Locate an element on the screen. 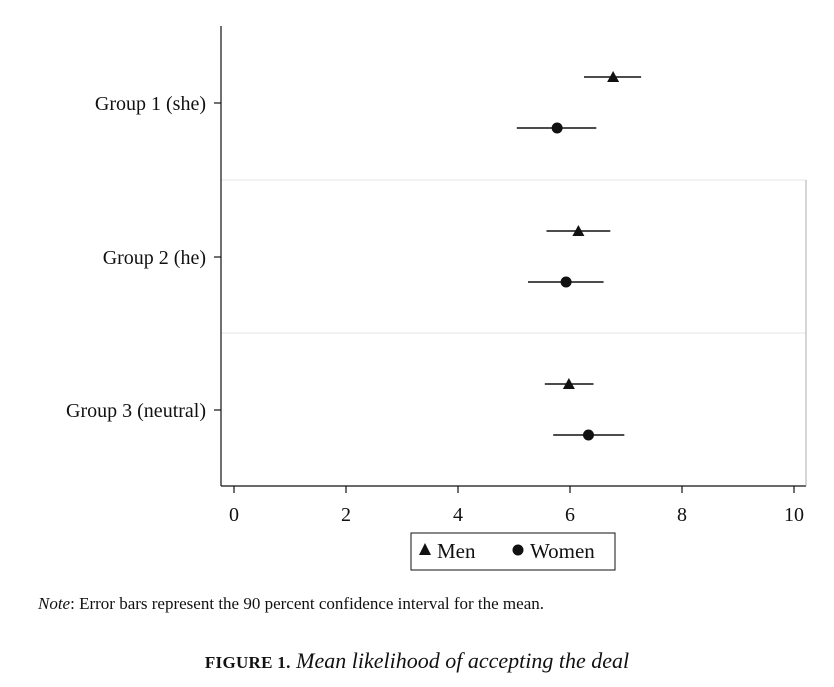  x-tick-label: 6 is located at coordinates (570, 515).